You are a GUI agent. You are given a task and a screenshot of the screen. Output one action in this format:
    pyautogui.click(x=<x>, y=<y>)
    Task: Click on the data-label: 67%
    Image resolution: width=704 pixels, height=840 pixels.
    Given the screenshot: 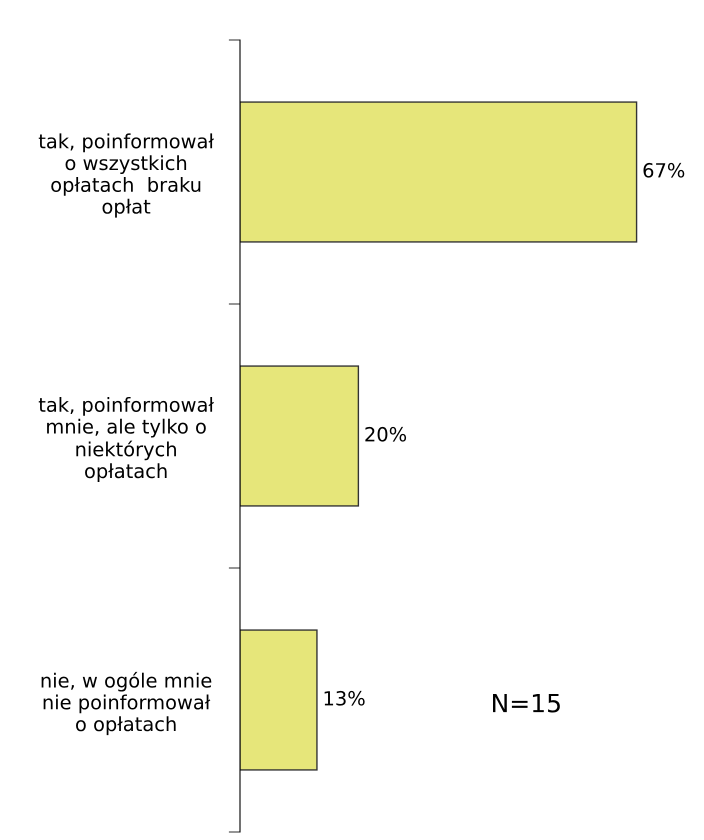 What is the action you would take?
    pyautogui.click(x=663, y=170)
    